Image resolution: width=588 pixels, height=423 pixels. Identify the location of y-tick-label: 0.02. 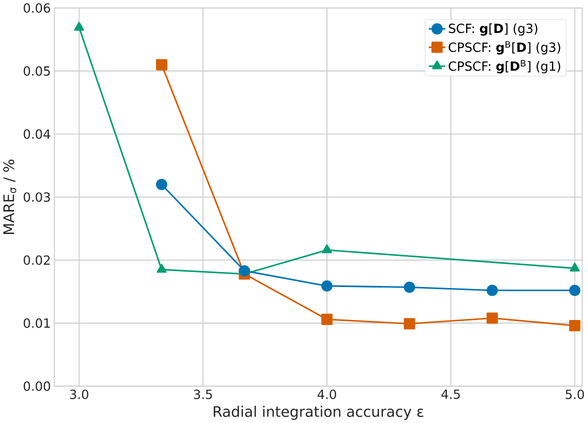
(37, 260).